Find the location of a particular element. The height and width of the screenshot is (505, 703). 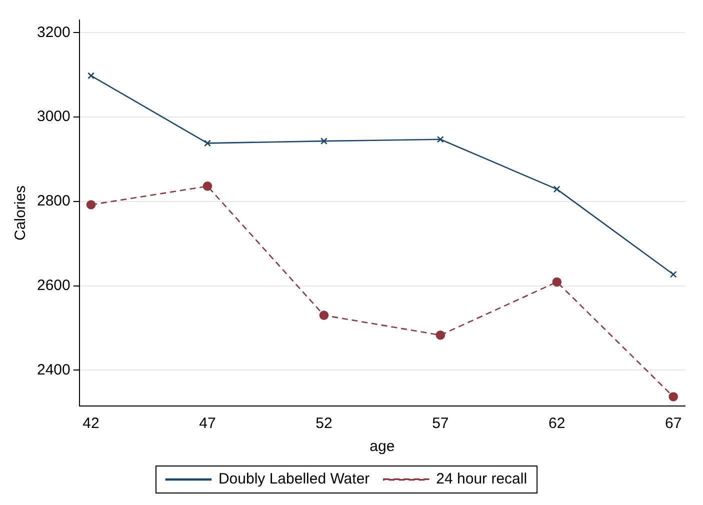

y-tick-label: 3000 is located at coordinates (53, 117).